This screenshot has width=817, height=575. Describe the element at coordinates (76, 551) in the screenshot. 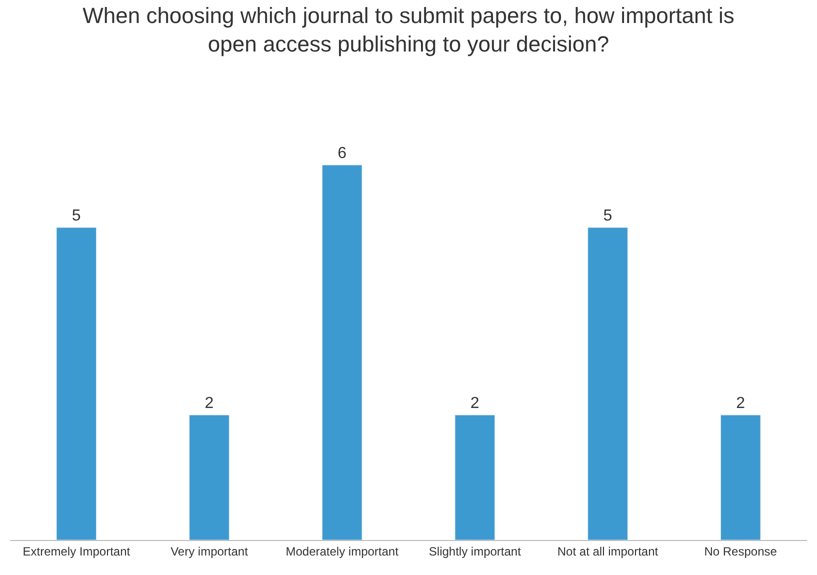

I see `x-tick-label: Extremely Important` at that location.